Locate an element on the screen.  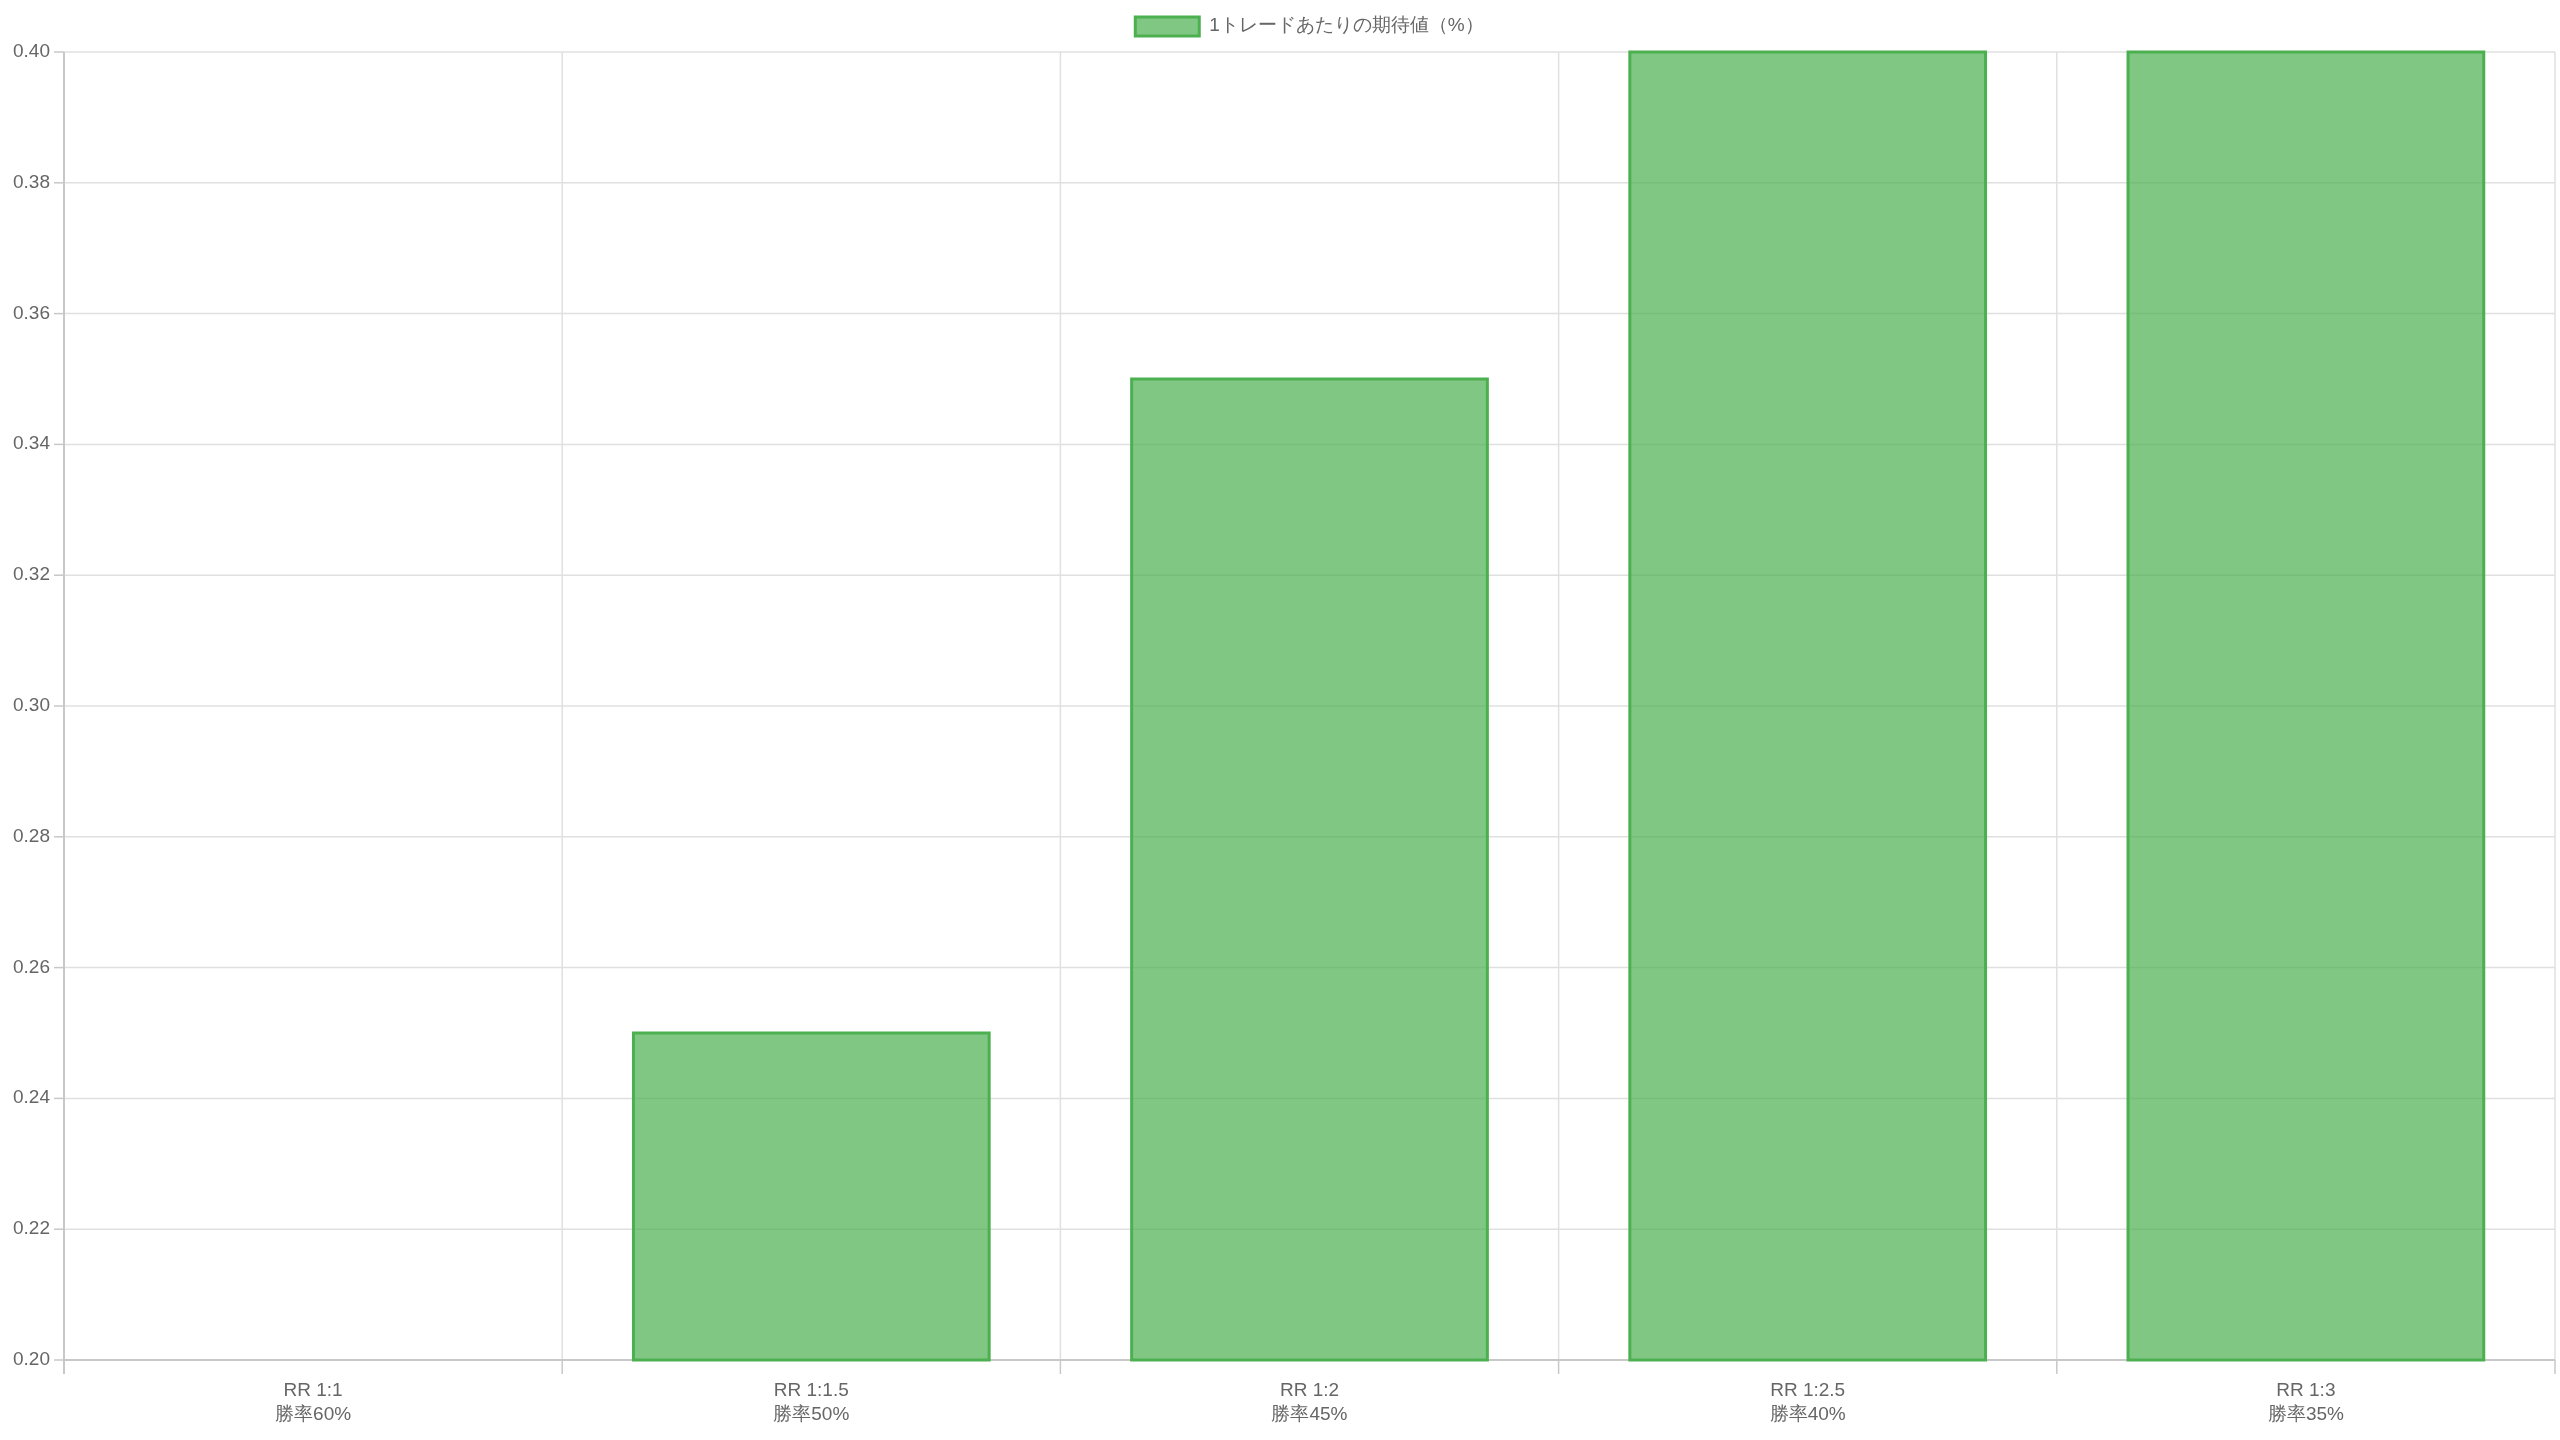
x-tick-label: RR 1:1 勝率60% is located at coordinates (313, 1401).